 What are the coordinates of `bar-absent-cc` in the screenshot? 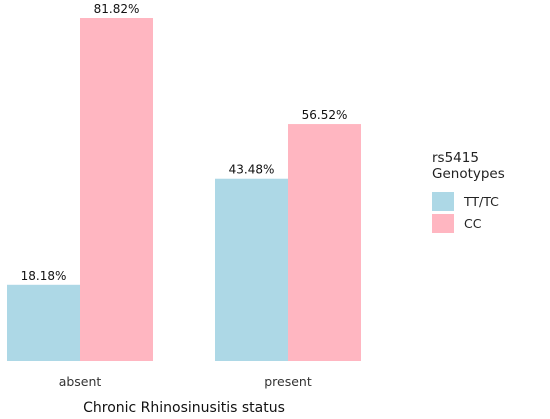 It's located at (116, 189).